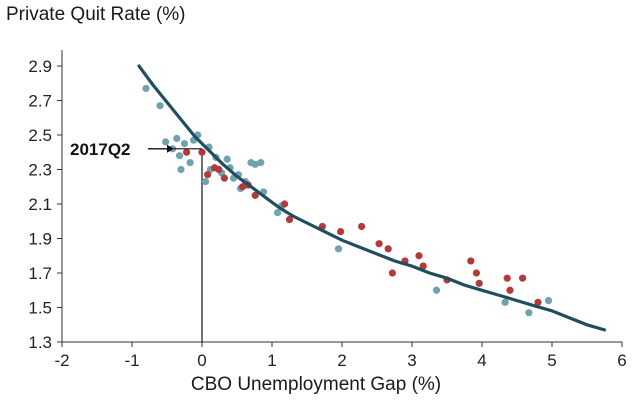 The width and height of the screenshot is (632, 406). I want to click on y-tick-label: 1.9, so click(40, 239).